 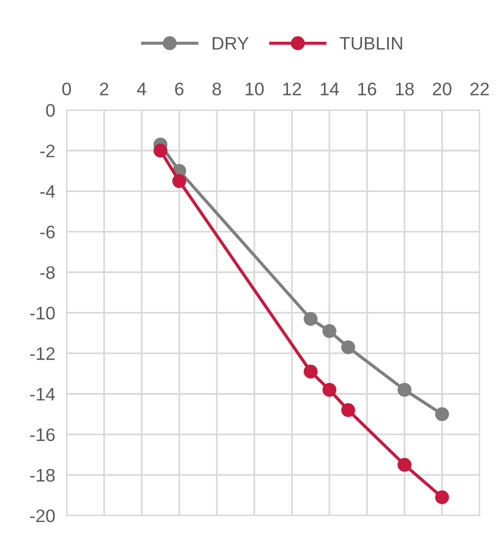 What do you see at coordinates (367, 89) in the screenshot?
I see `x-tick-label: 16` at bounding box center [367, 89].